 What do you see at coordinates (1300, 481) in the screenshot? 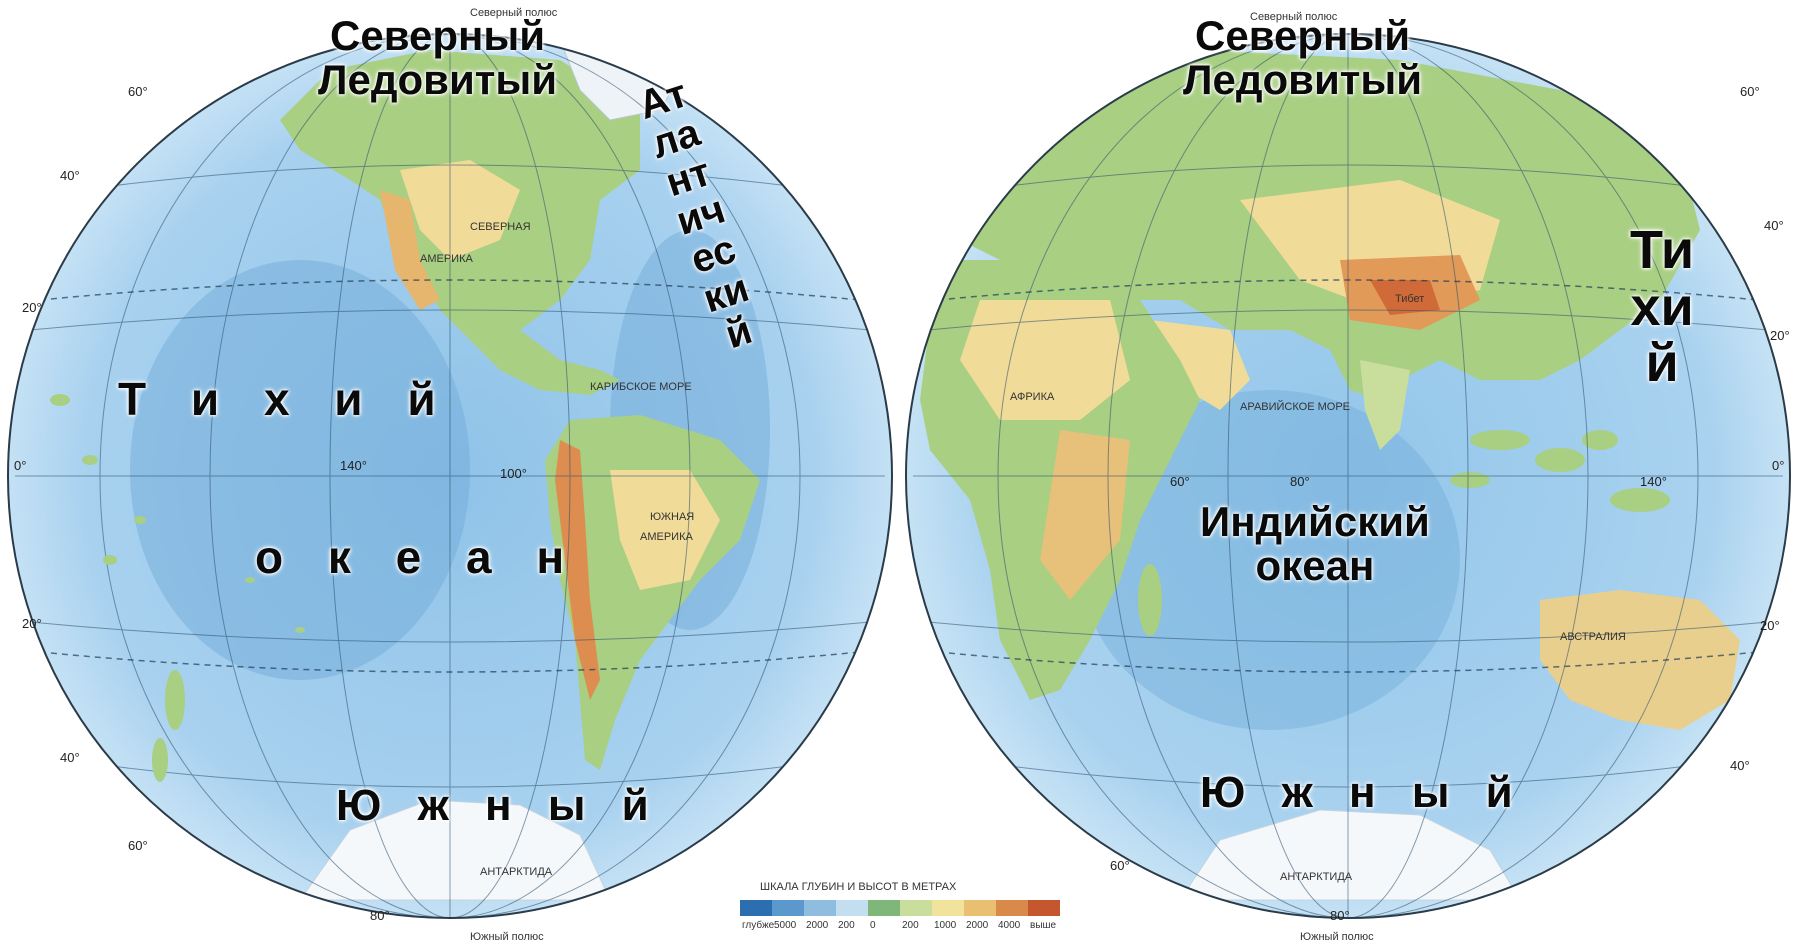
I see `lon-label: 80°` at bounding box center [1300, 481].